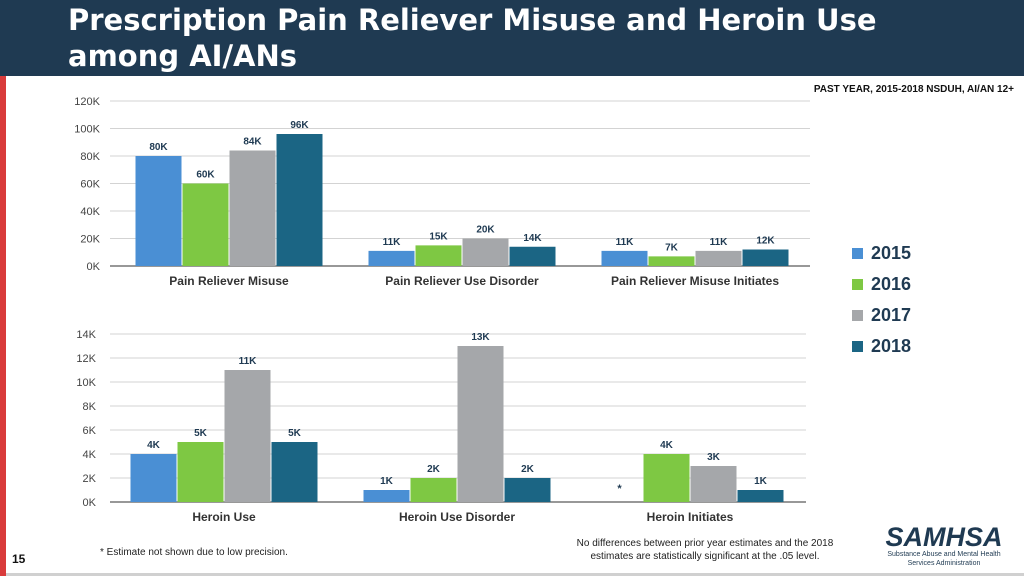 Image resolution: width=1024 pixels, height=576 pixels. Describe the element at coordinates (158, 147) in the screenshot. I see `top-data-label: 80K` at that location.